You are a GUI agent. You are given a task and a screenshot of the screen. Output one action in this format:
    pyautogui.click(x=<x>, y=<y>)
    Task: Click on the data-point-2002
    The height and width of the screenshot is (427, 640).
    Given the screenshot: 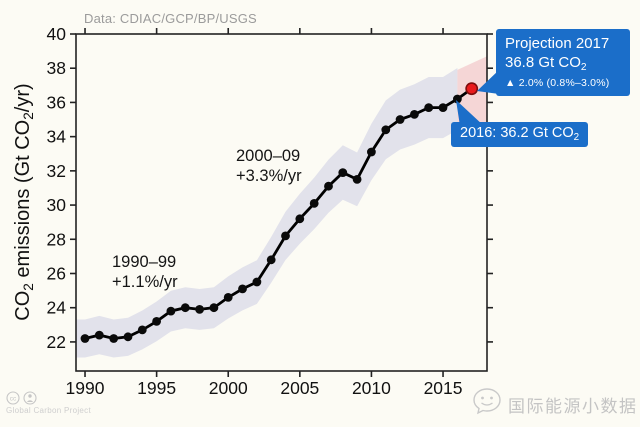 What is the action you would take?
    pyautogui.click(x=257, y=282)
    